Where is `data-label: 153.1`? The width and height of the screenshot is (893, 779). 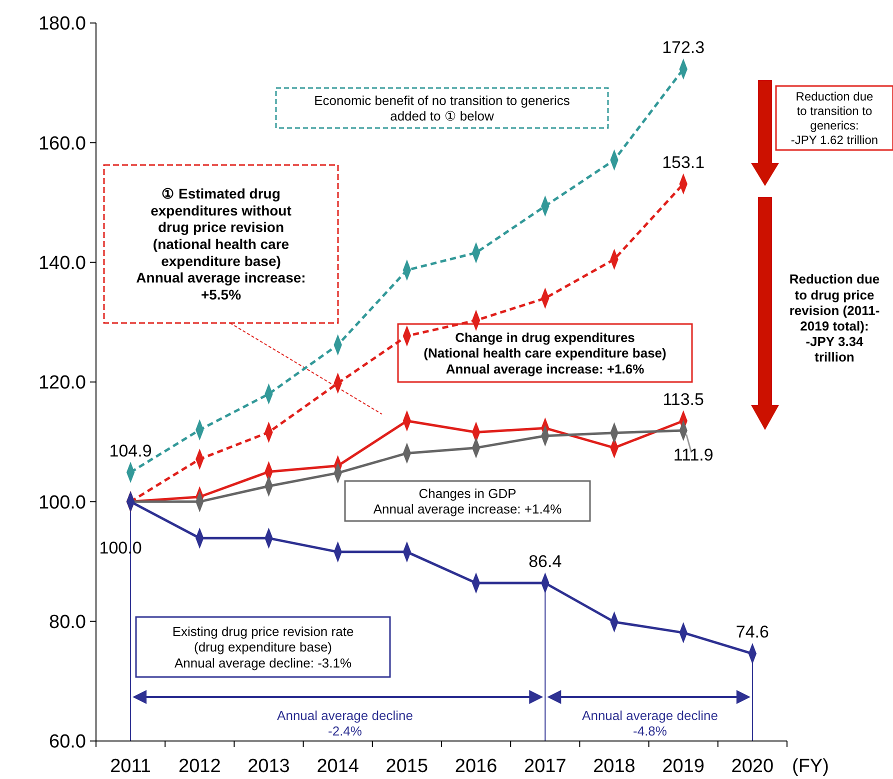 data-label: 153.1 is located at coordinates (683, 162).